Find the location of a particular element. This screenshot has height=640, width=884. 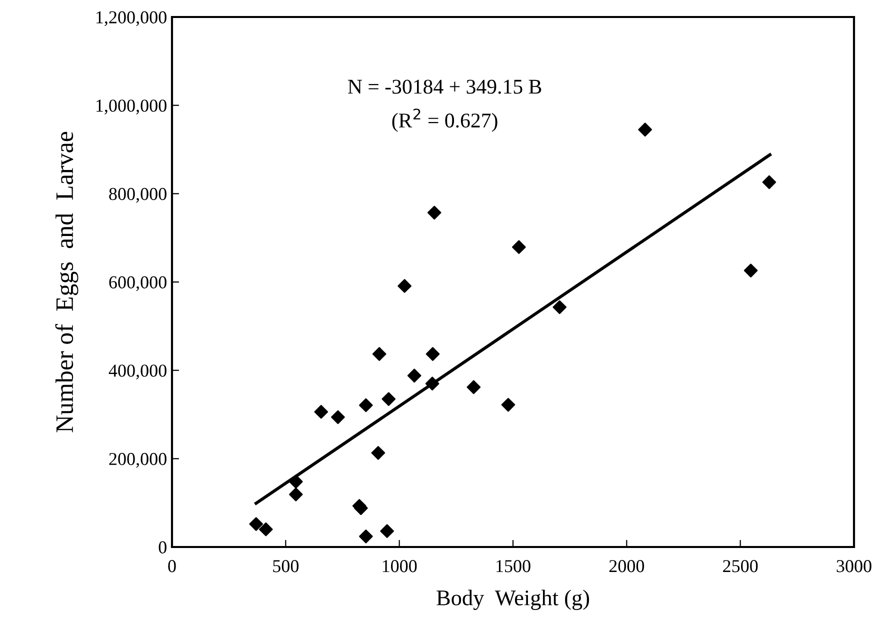

x-tick-label: 1000 is located at coordinates (399, 566).